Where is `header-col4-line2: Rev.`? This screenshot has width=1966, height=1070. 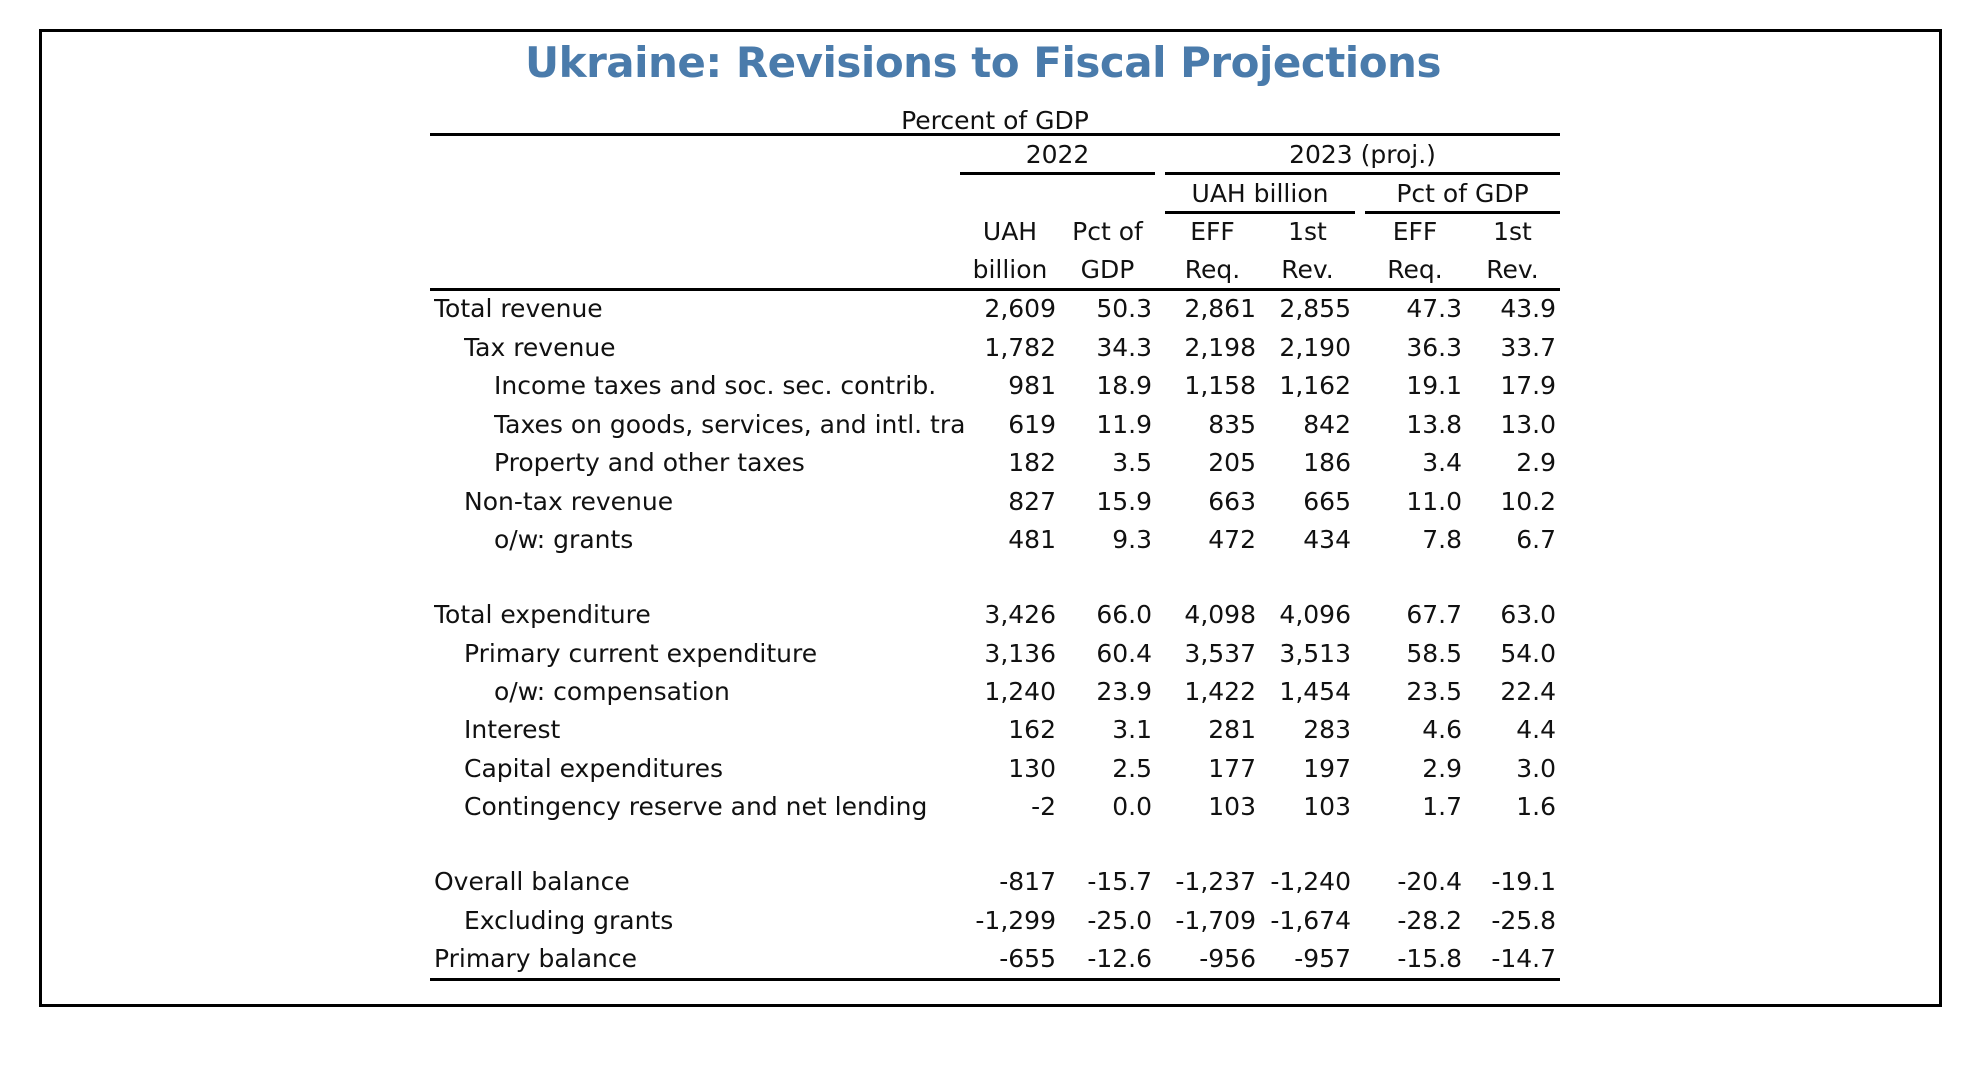
header-col4-line2: Rev. is located at coordinates (1307, 269).